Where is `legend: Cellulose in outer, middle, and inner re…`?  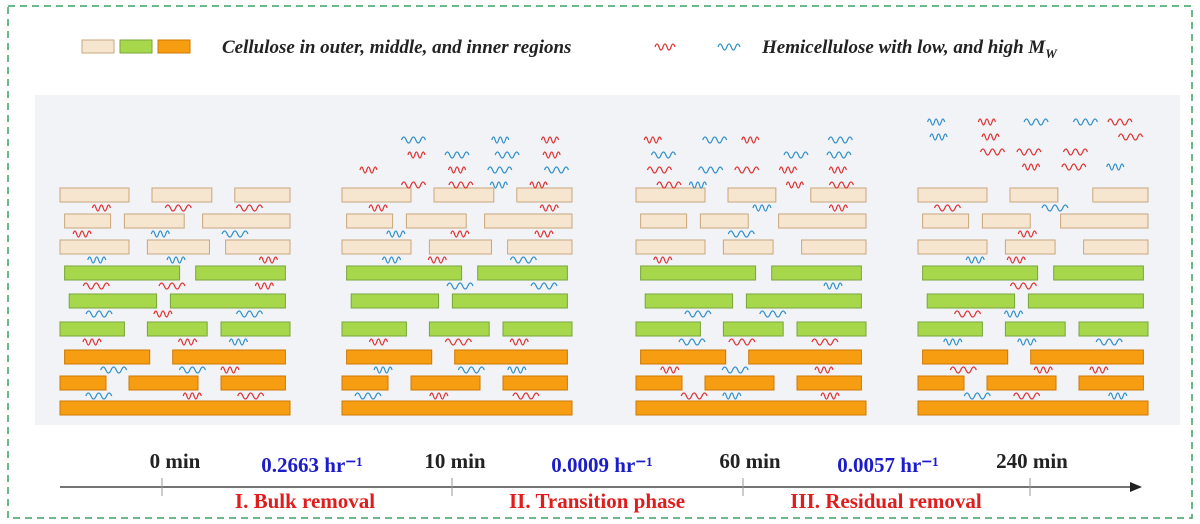
legend: Cellulose in outer, middle, and inner re… is located at coordinates (569, 49).